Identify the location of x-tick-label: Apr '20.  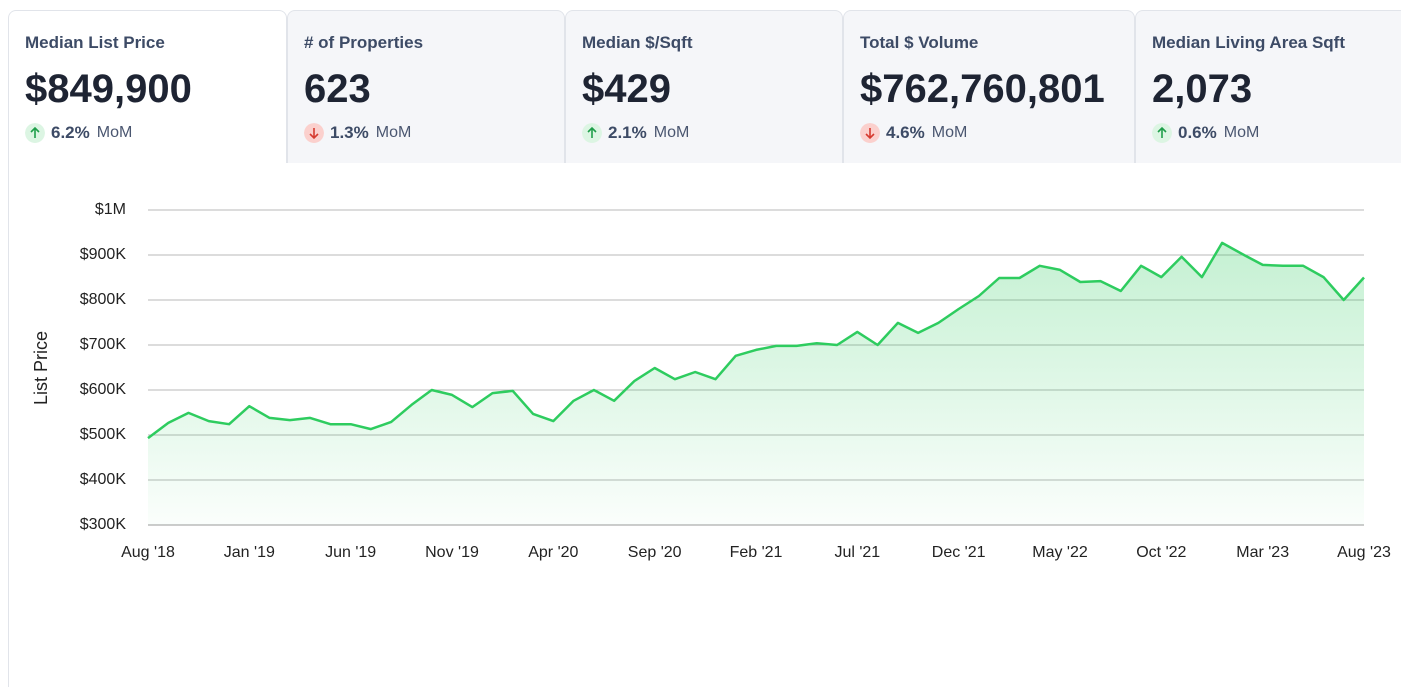
(553, 552).